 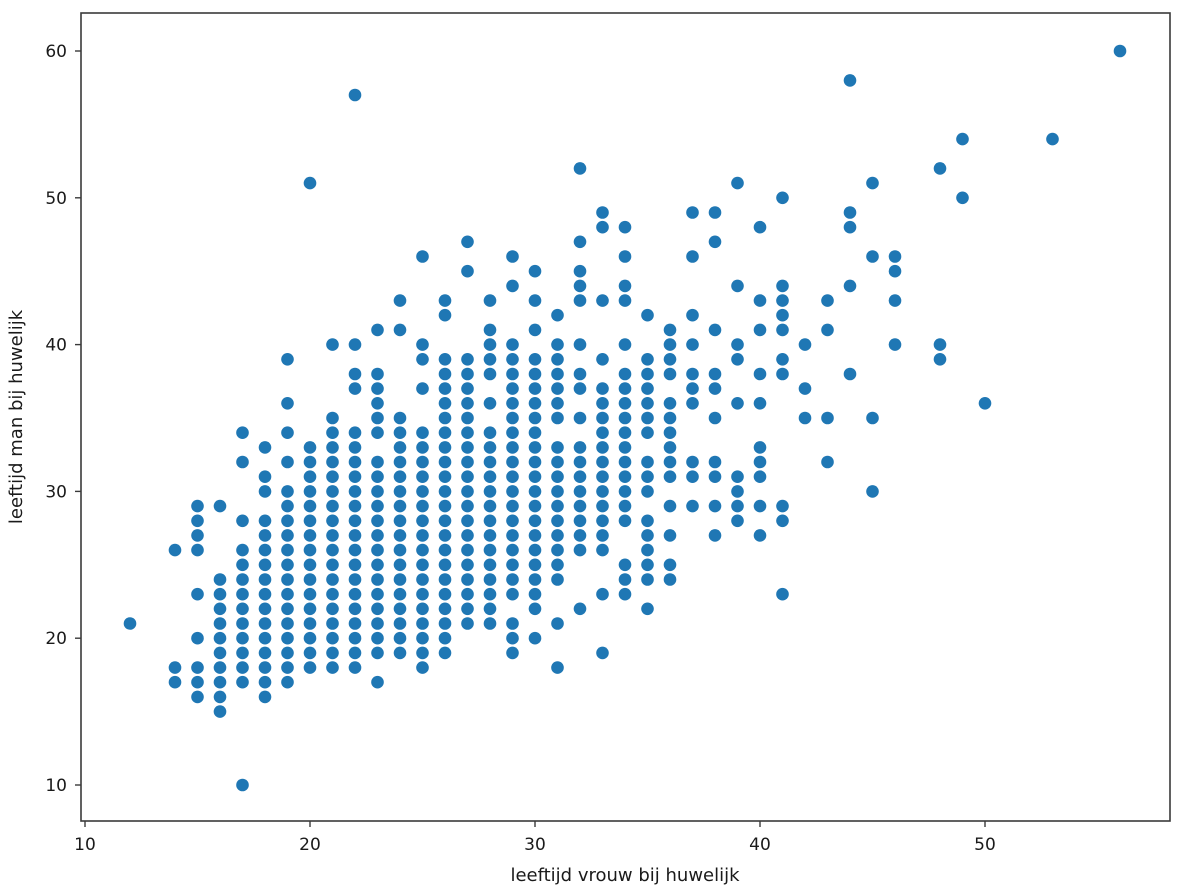 What do you see at coordinates (56, 346) in the screenshot?
I see `y-tick-label: 40` at bounding box center [56, 346].